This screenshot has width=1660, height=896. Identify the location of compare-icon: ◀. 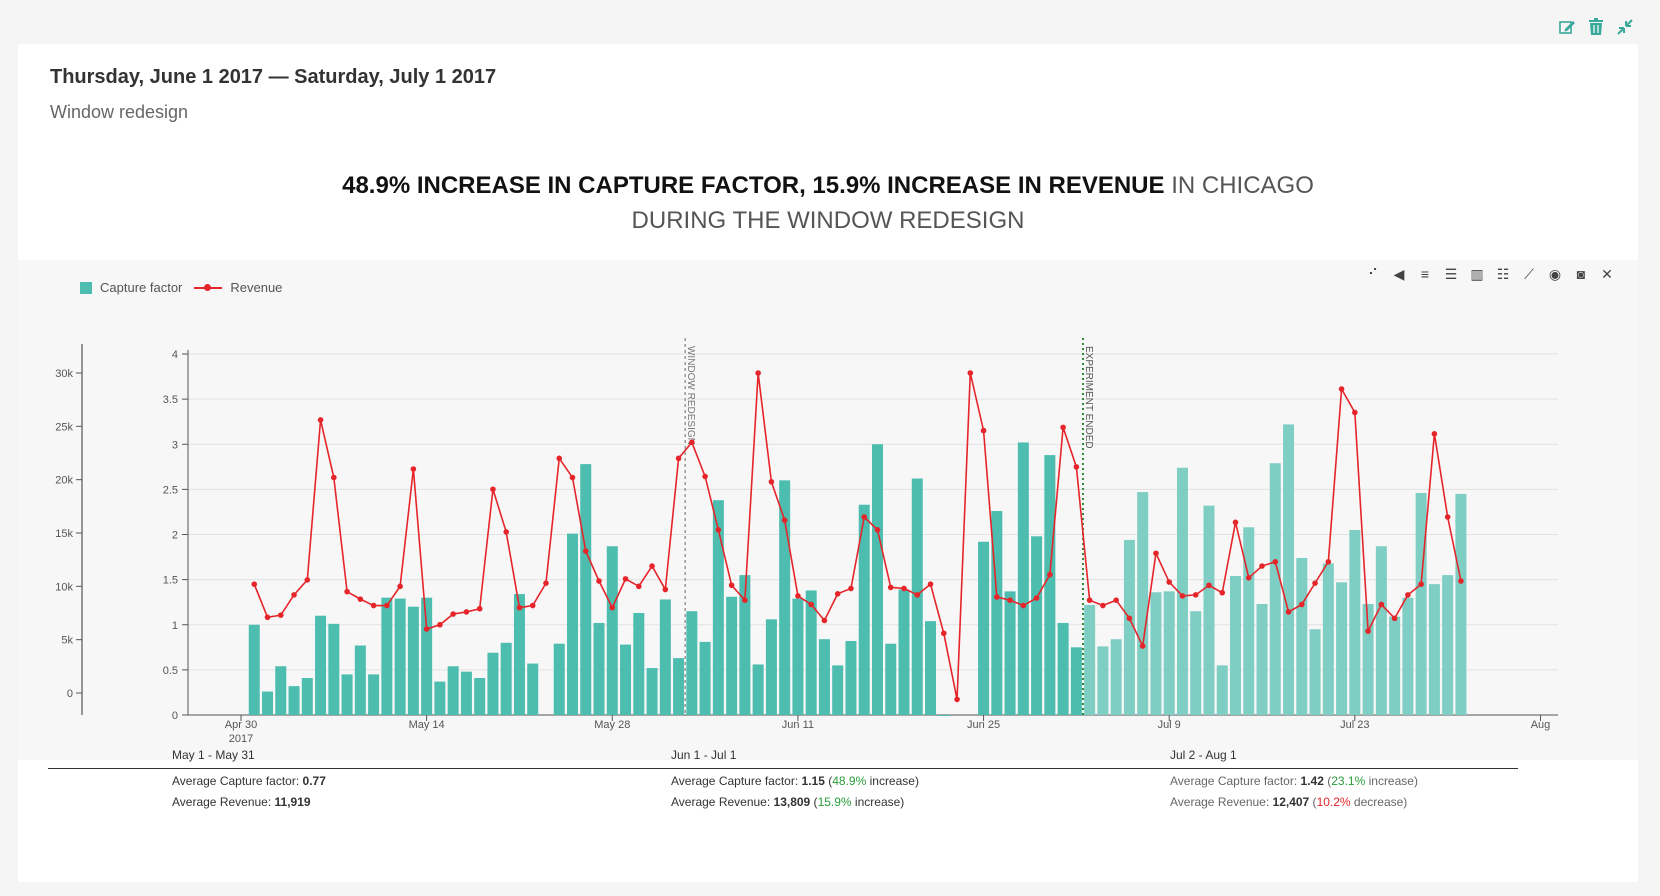
(1399, 274).